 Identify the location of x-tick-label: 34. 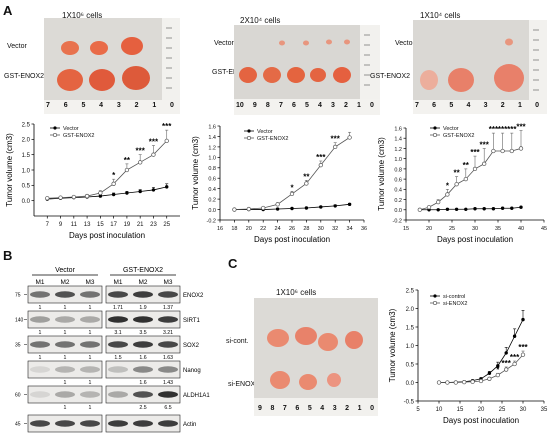
(350, 229).